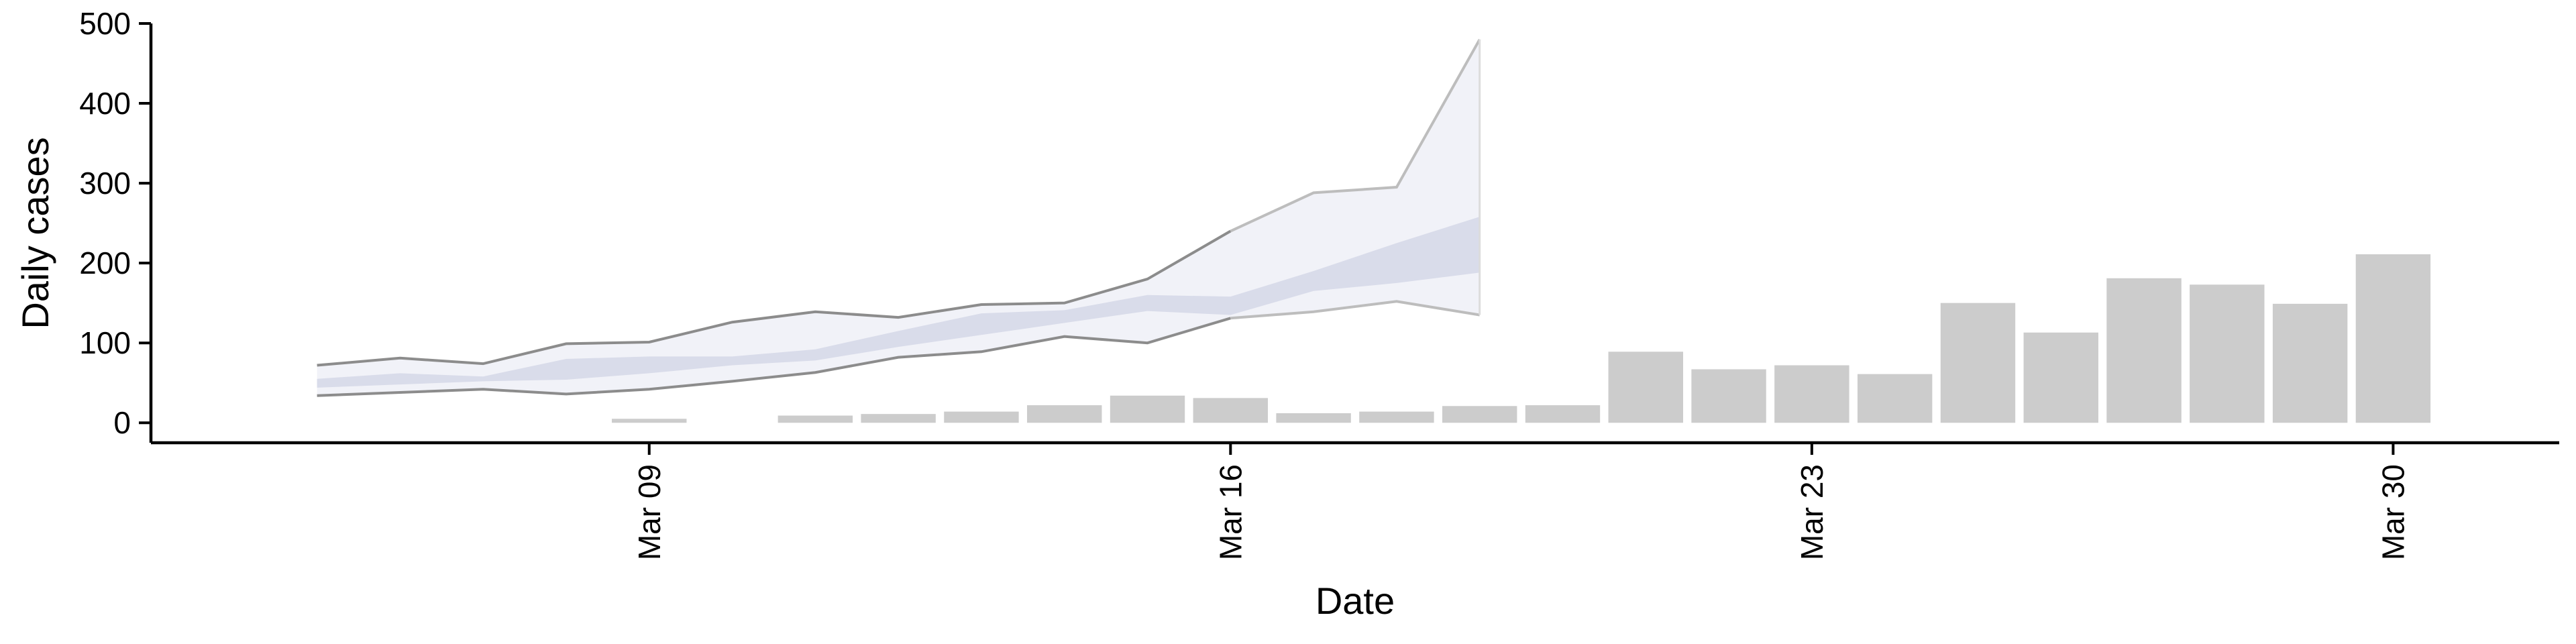 This screenshot has width=2576, height=644. I want to click on lower-line-light, so click(1355, 310).